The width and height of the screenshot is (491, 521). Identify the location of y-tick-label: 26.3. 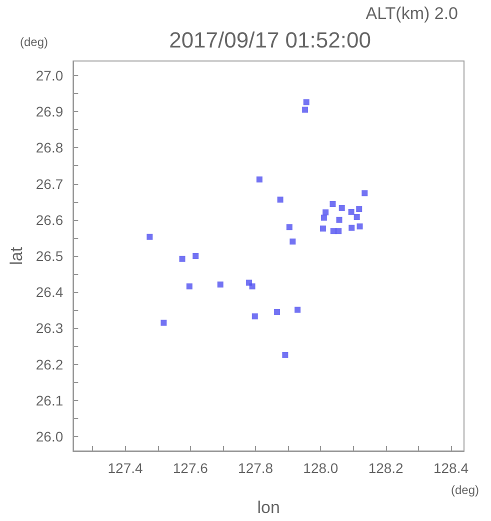
(50, 328).